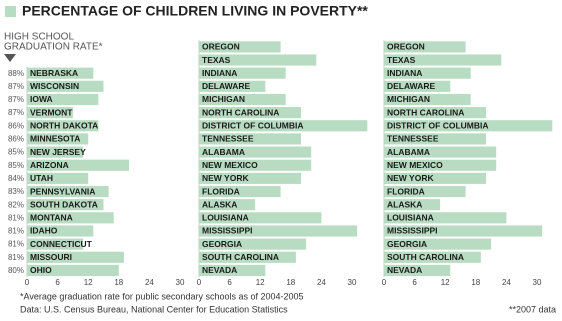 The image size is (562, 321). I want to click on category-label: OHIO, so click(41, 270).